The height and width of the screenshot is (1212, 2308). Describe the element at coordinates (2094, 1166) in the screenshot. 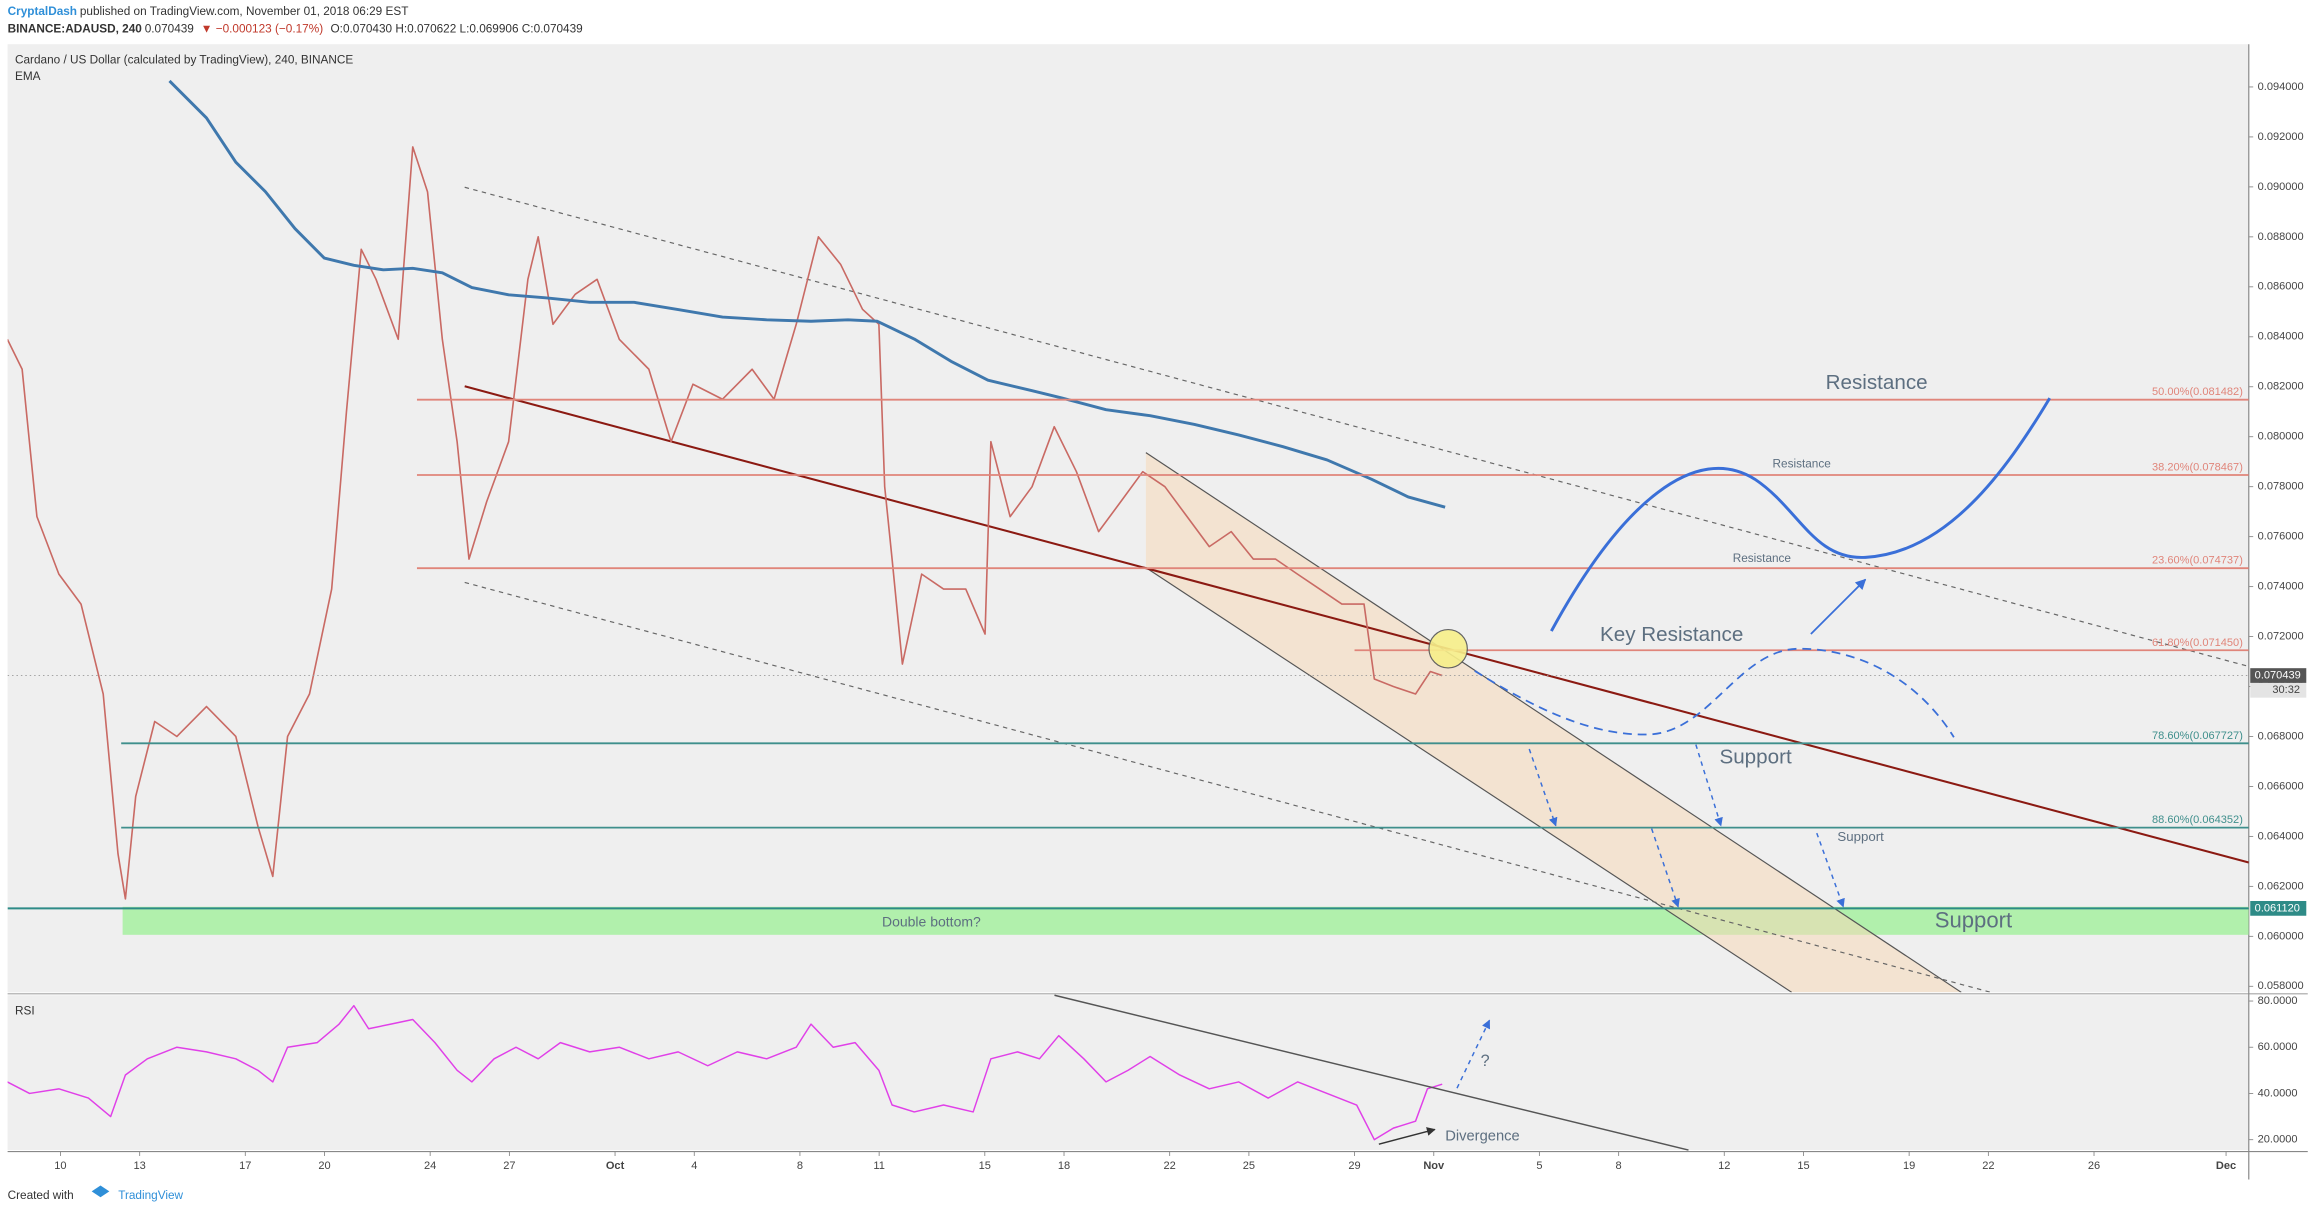

I see `x-tick-label: 26` at that location.